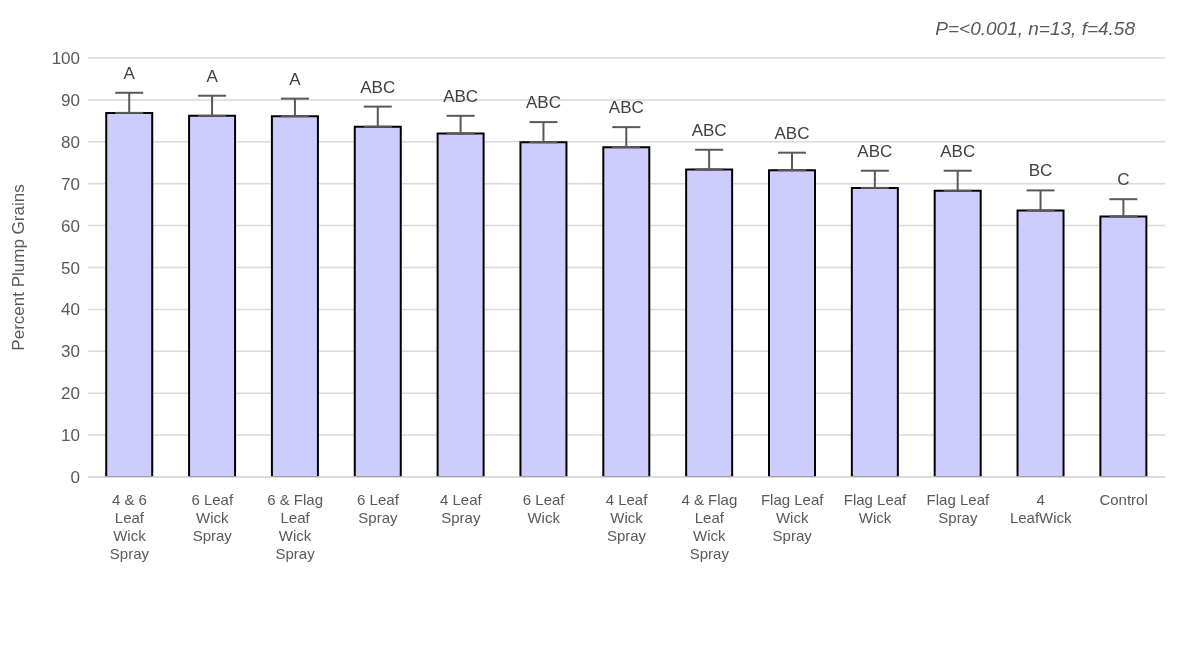 The width and height of the screenshot is (1183, 649). What do you see at coordinates (75, 478) in the screenshot?
I see `y-tick-label: 0` at bounding box center [75, 478].